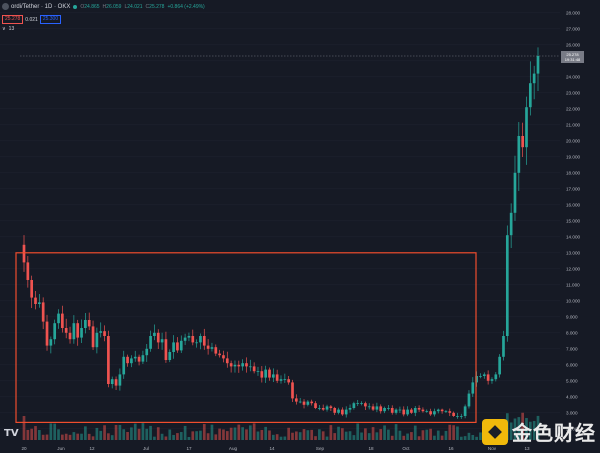  I want to click on y-tick-label: 21.000, so click(573, 124).